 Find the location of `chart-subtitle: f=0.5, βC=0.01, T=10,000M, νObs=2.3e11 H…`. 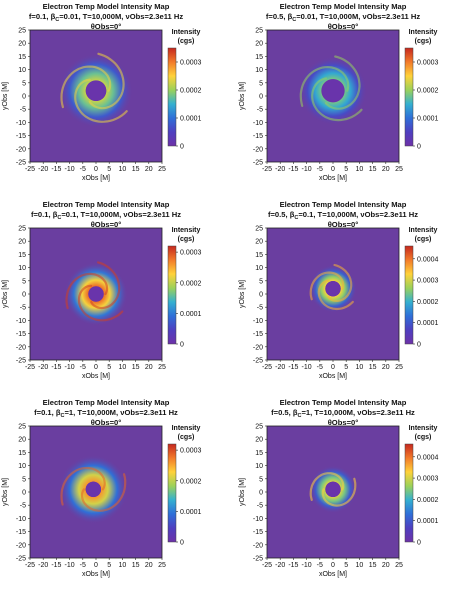

chart-subtitle: f=0.5, βC=0.01, T=10,000M, νObs=2.3e11 H… is located at coordinates (343, 17).